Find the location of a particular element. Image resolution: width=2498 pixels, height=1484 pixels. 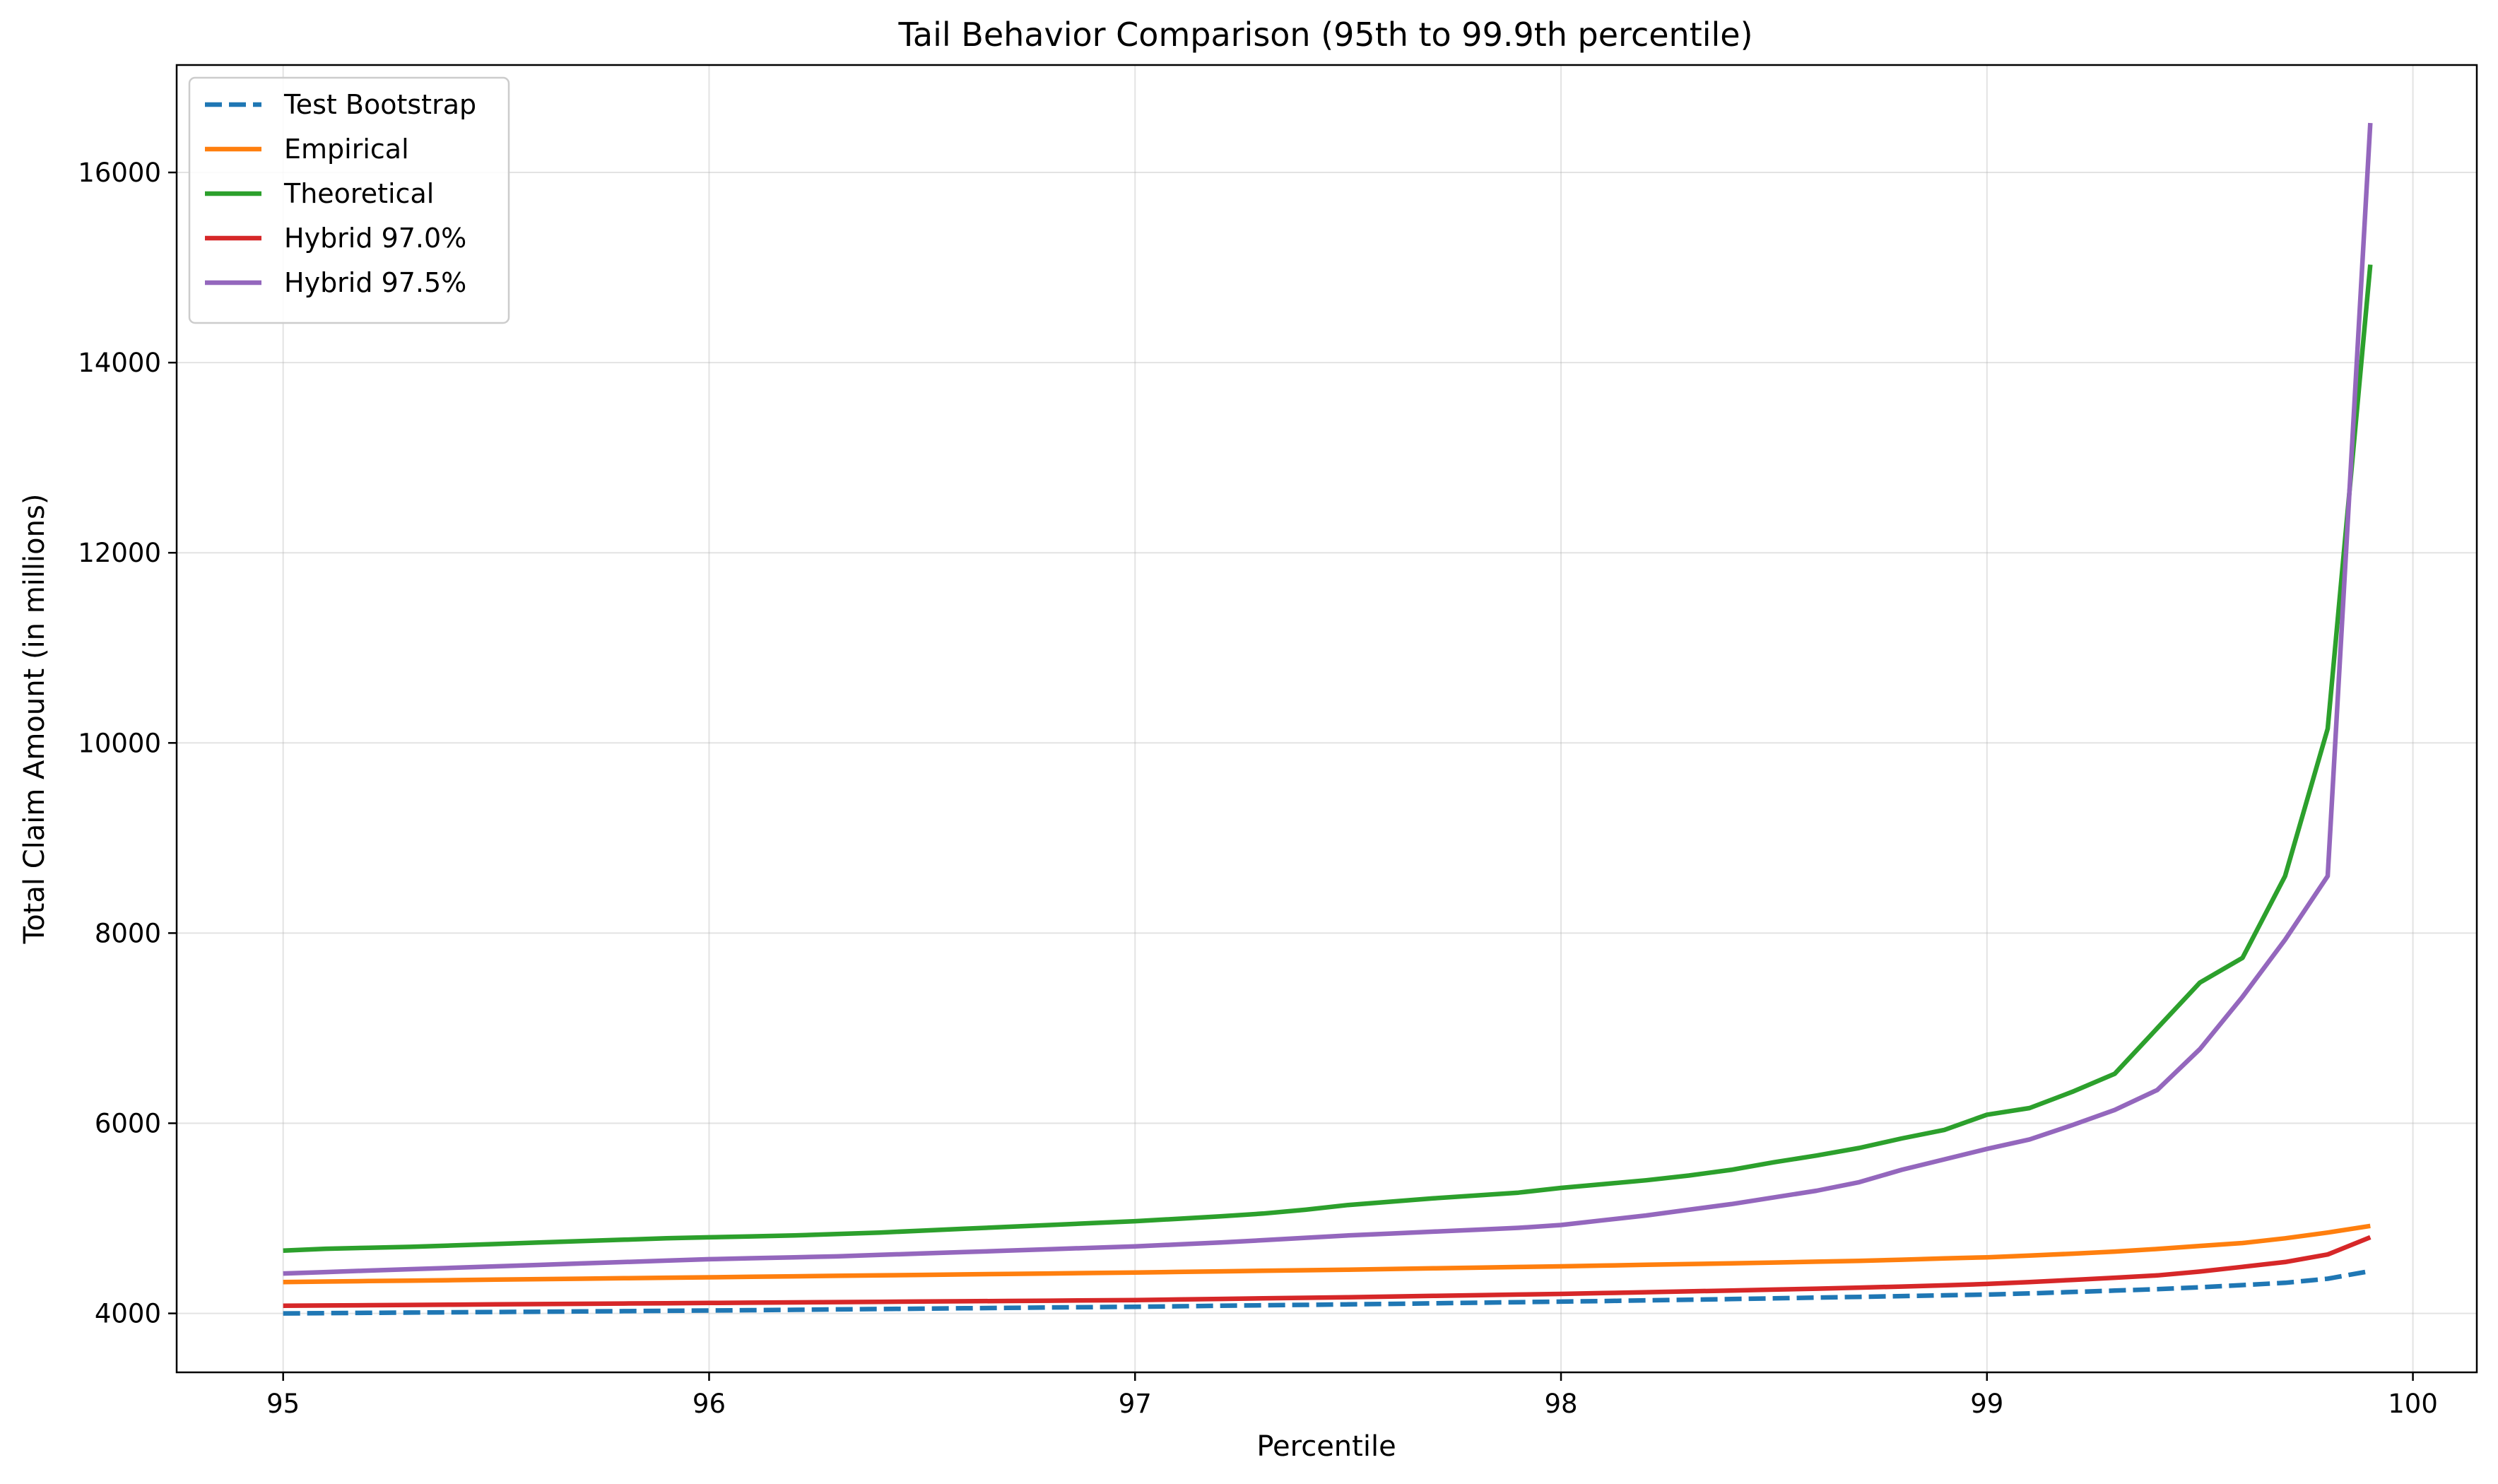

y-tick-label: 4000 is located at coordinates (128, 1314).